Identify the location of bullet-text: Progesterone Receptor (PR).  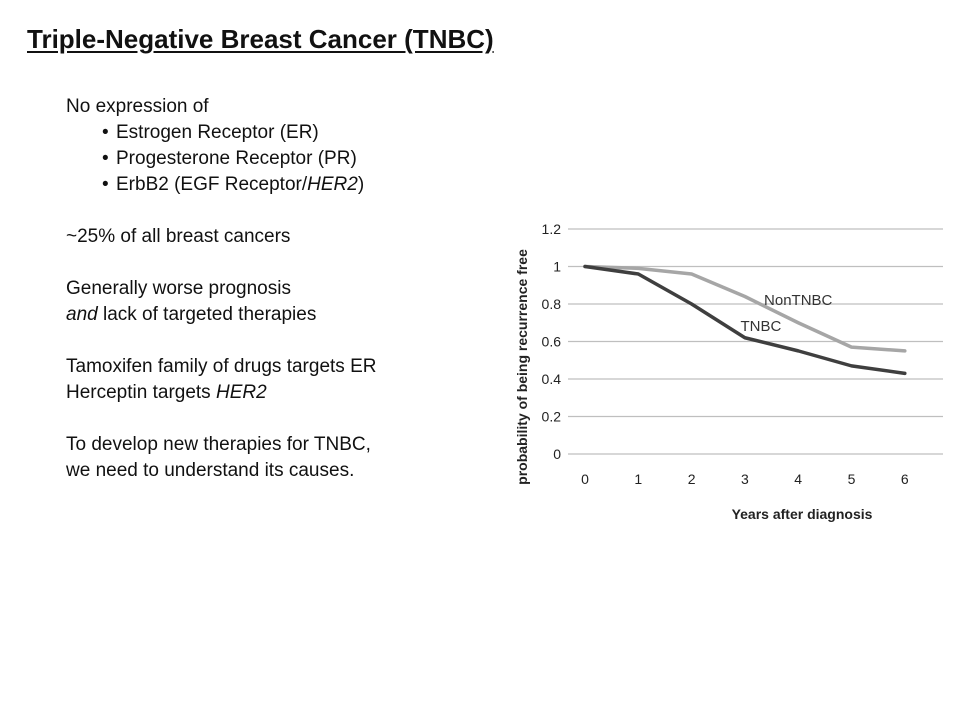
(236, 158).